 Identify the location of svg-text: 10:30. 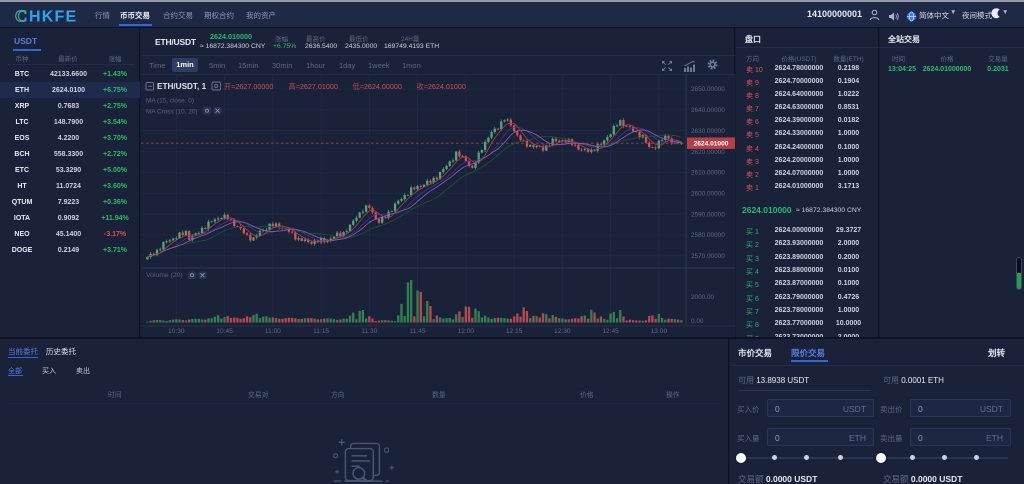
(176, 331).